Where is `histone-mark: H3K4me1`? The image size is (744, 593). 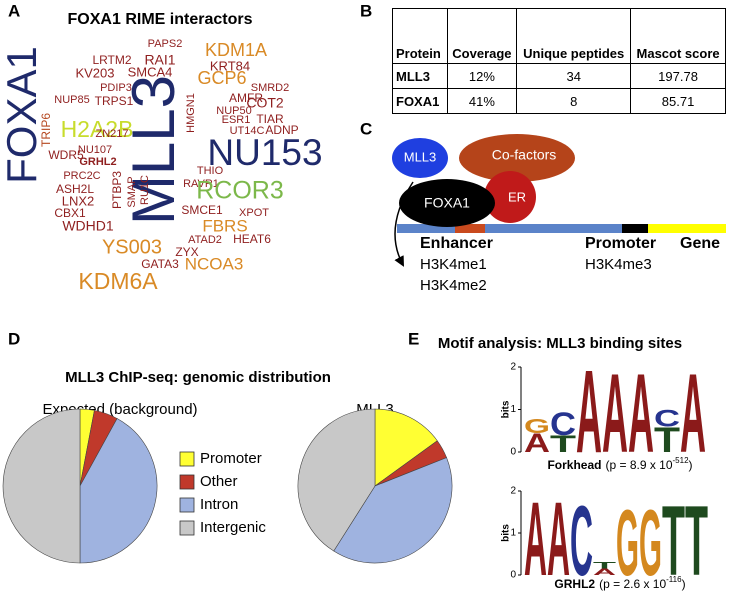 histone-mark: H3K4me1 is located at coordinates (453, 264).